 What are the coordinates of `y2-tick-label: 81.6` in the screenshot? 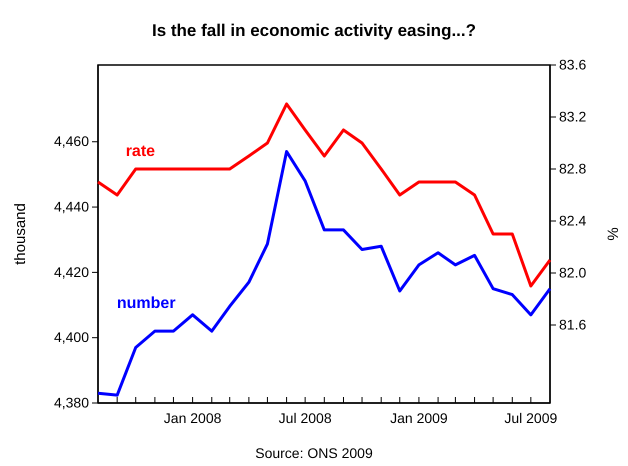 It's located at (572, 324).